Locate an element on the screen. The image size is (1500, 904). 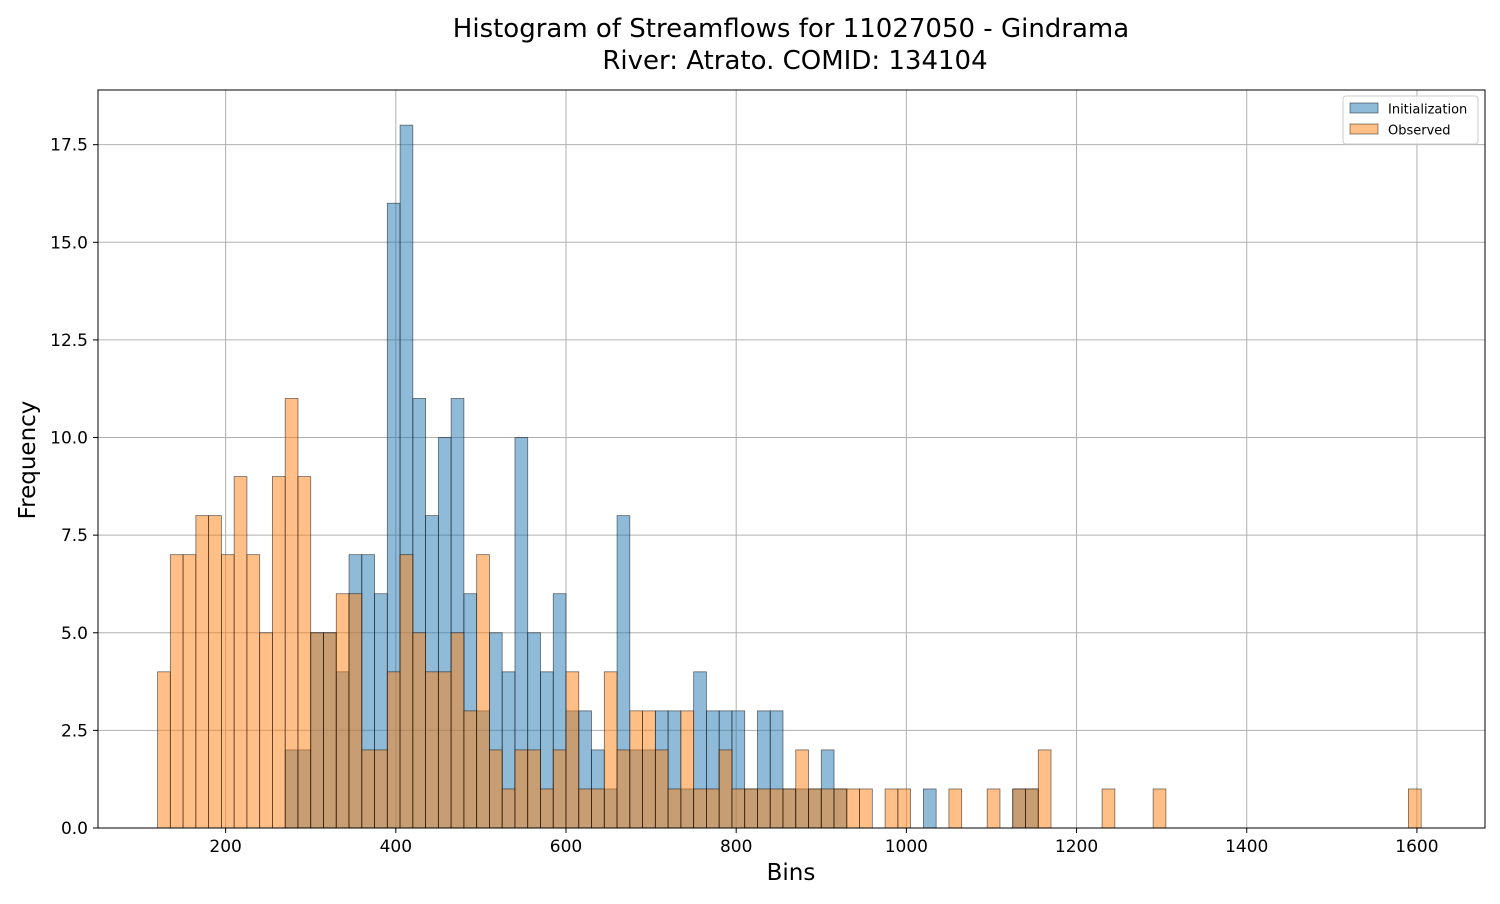
x-tick-label: 600 is located at coordinates (566, 847).